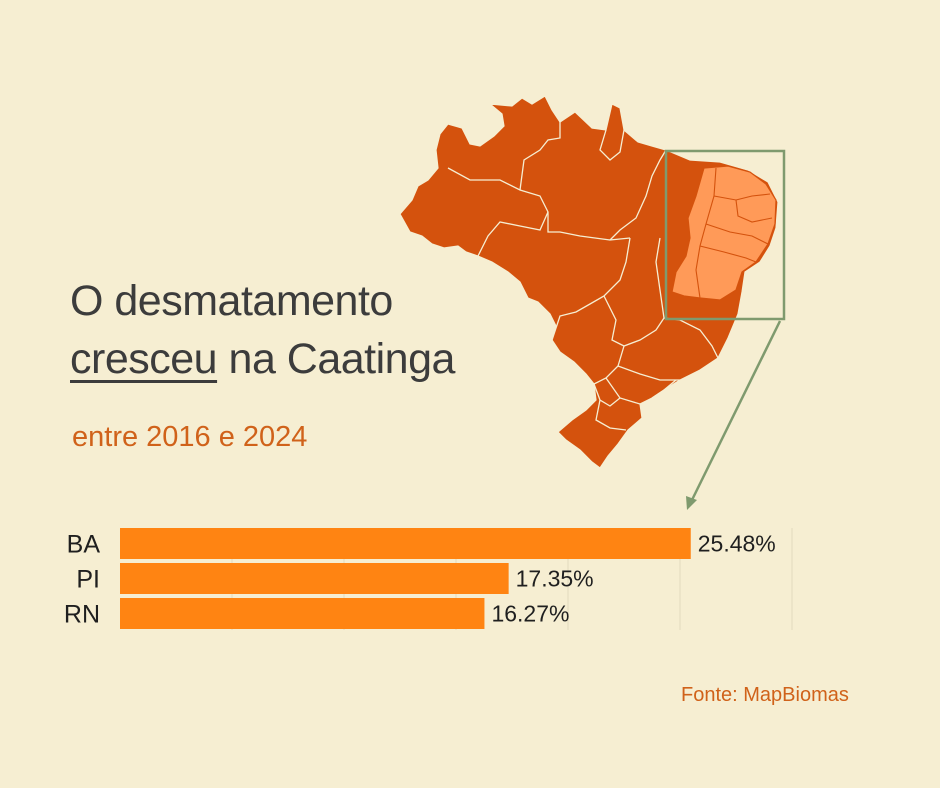 The image size is (940, 788). I want to click on headline-line2: cresceu na Caatinga, so click(262, 359).